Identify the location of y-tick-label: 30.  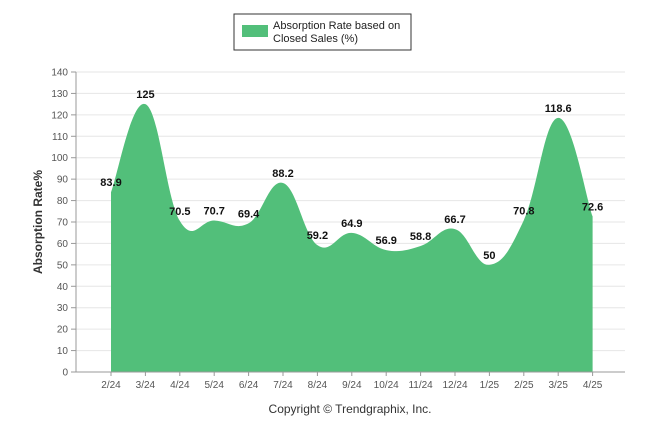
(63, 308).